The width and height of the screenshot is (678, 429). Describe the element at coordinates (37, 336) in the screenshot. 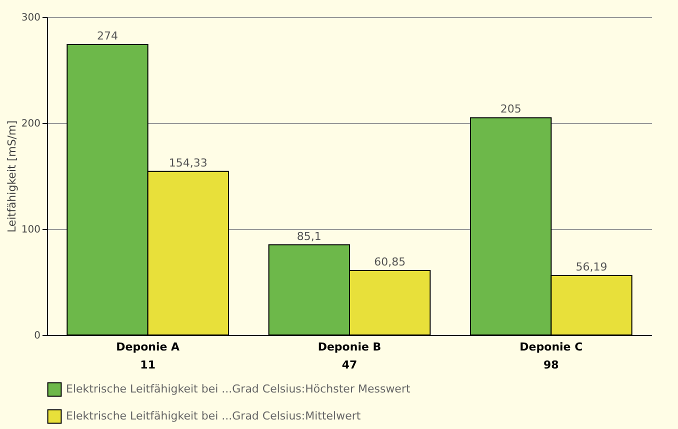

I see `y-tick-label: 0` at that location.